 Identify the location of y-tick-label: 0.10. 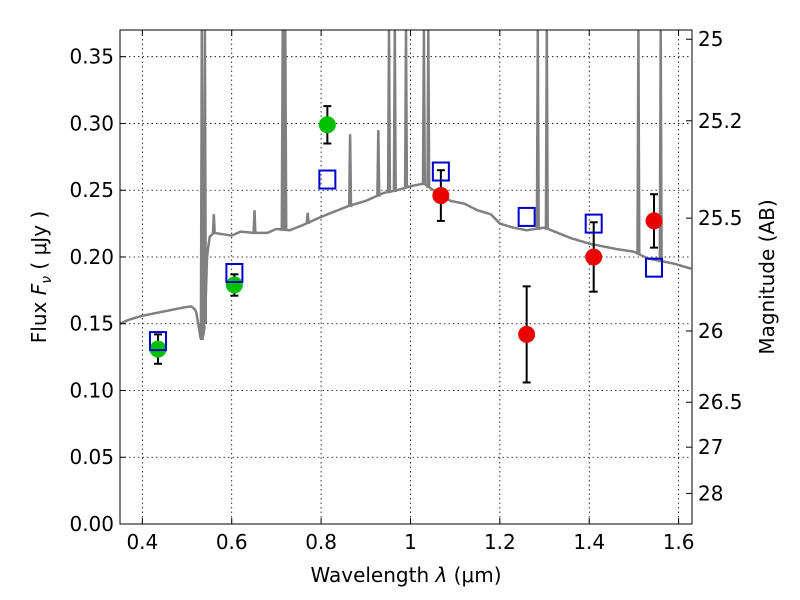
(91, 390).